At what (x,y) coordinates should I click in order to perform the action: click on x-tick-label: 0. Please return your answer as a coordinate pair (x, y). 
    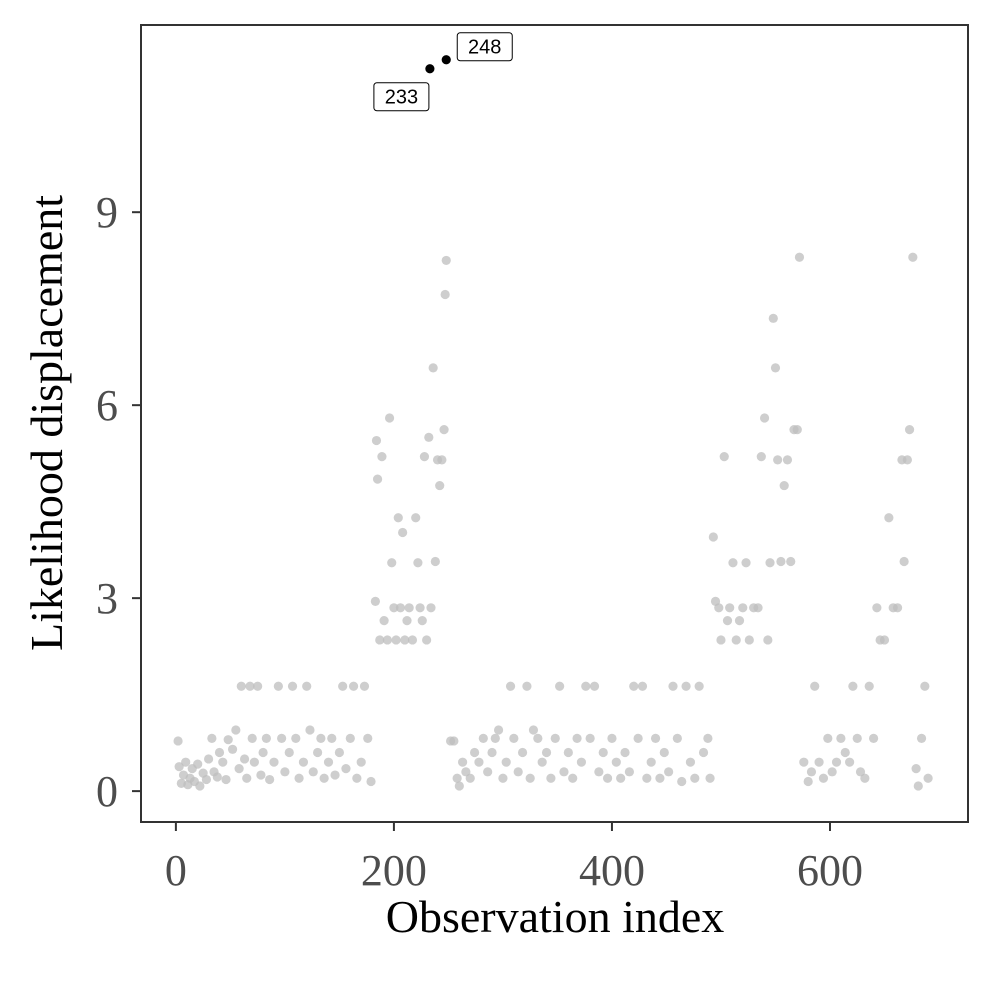
    Looking at the image, I should click on (176, 870).